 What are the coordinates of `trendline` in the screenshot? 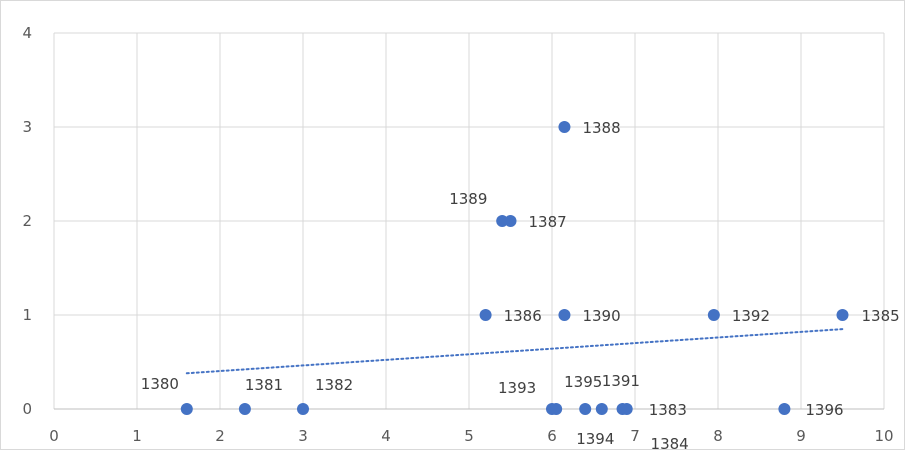 It's located at (514, 351).